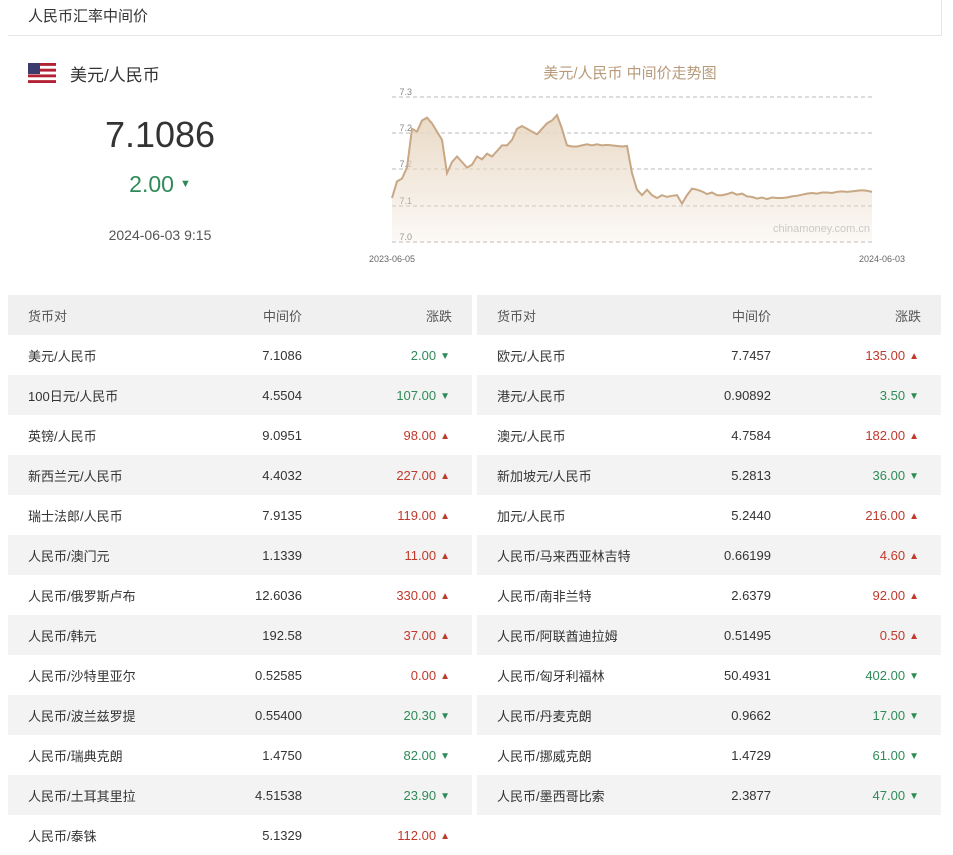  I want to click on change-value: 98.00, so click(420, 435).